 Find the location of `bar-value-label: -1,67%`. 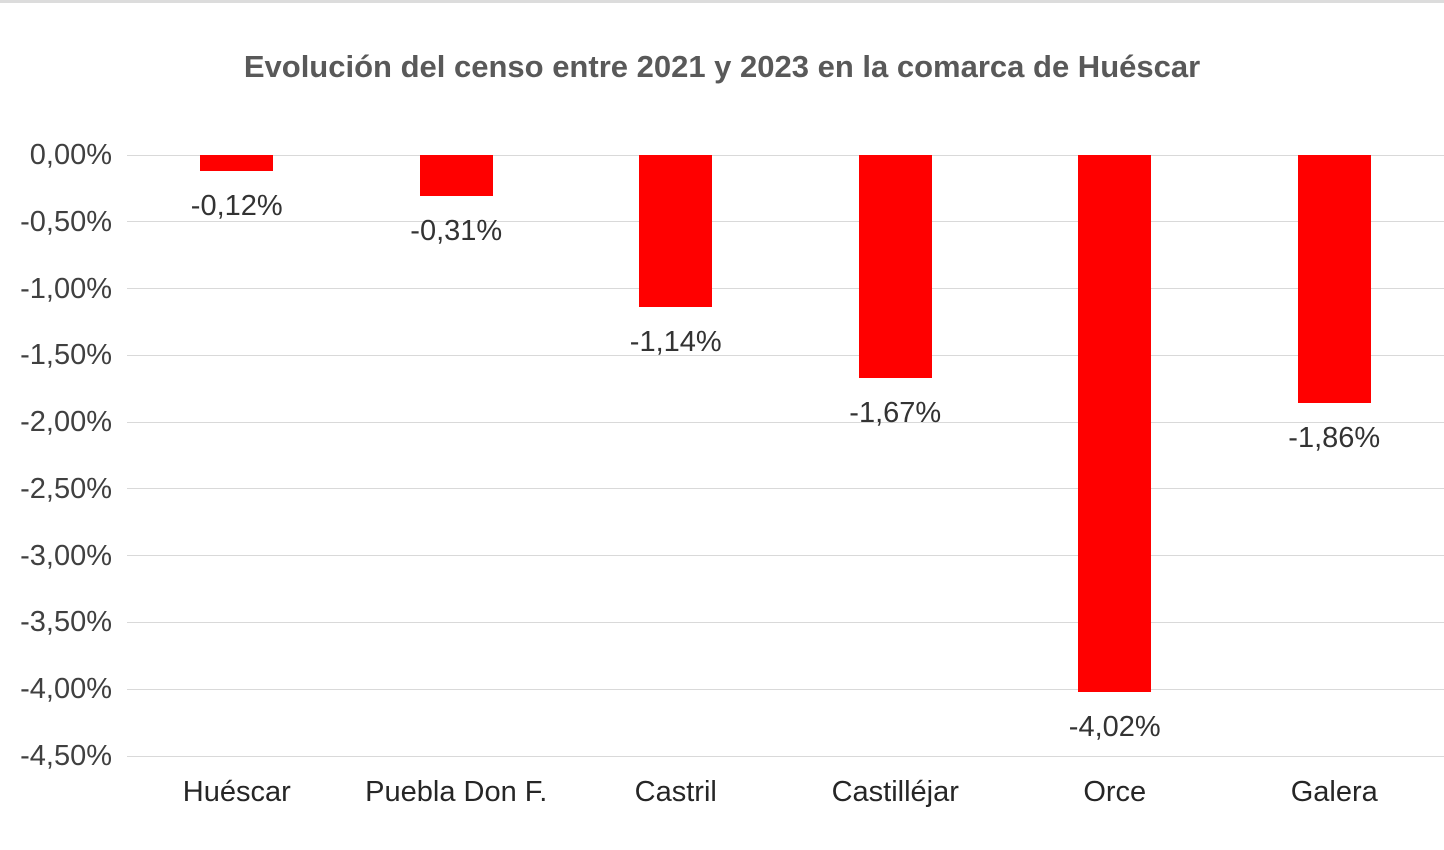

bar-value-label: -1,67% is located at coordinates (895, 413).